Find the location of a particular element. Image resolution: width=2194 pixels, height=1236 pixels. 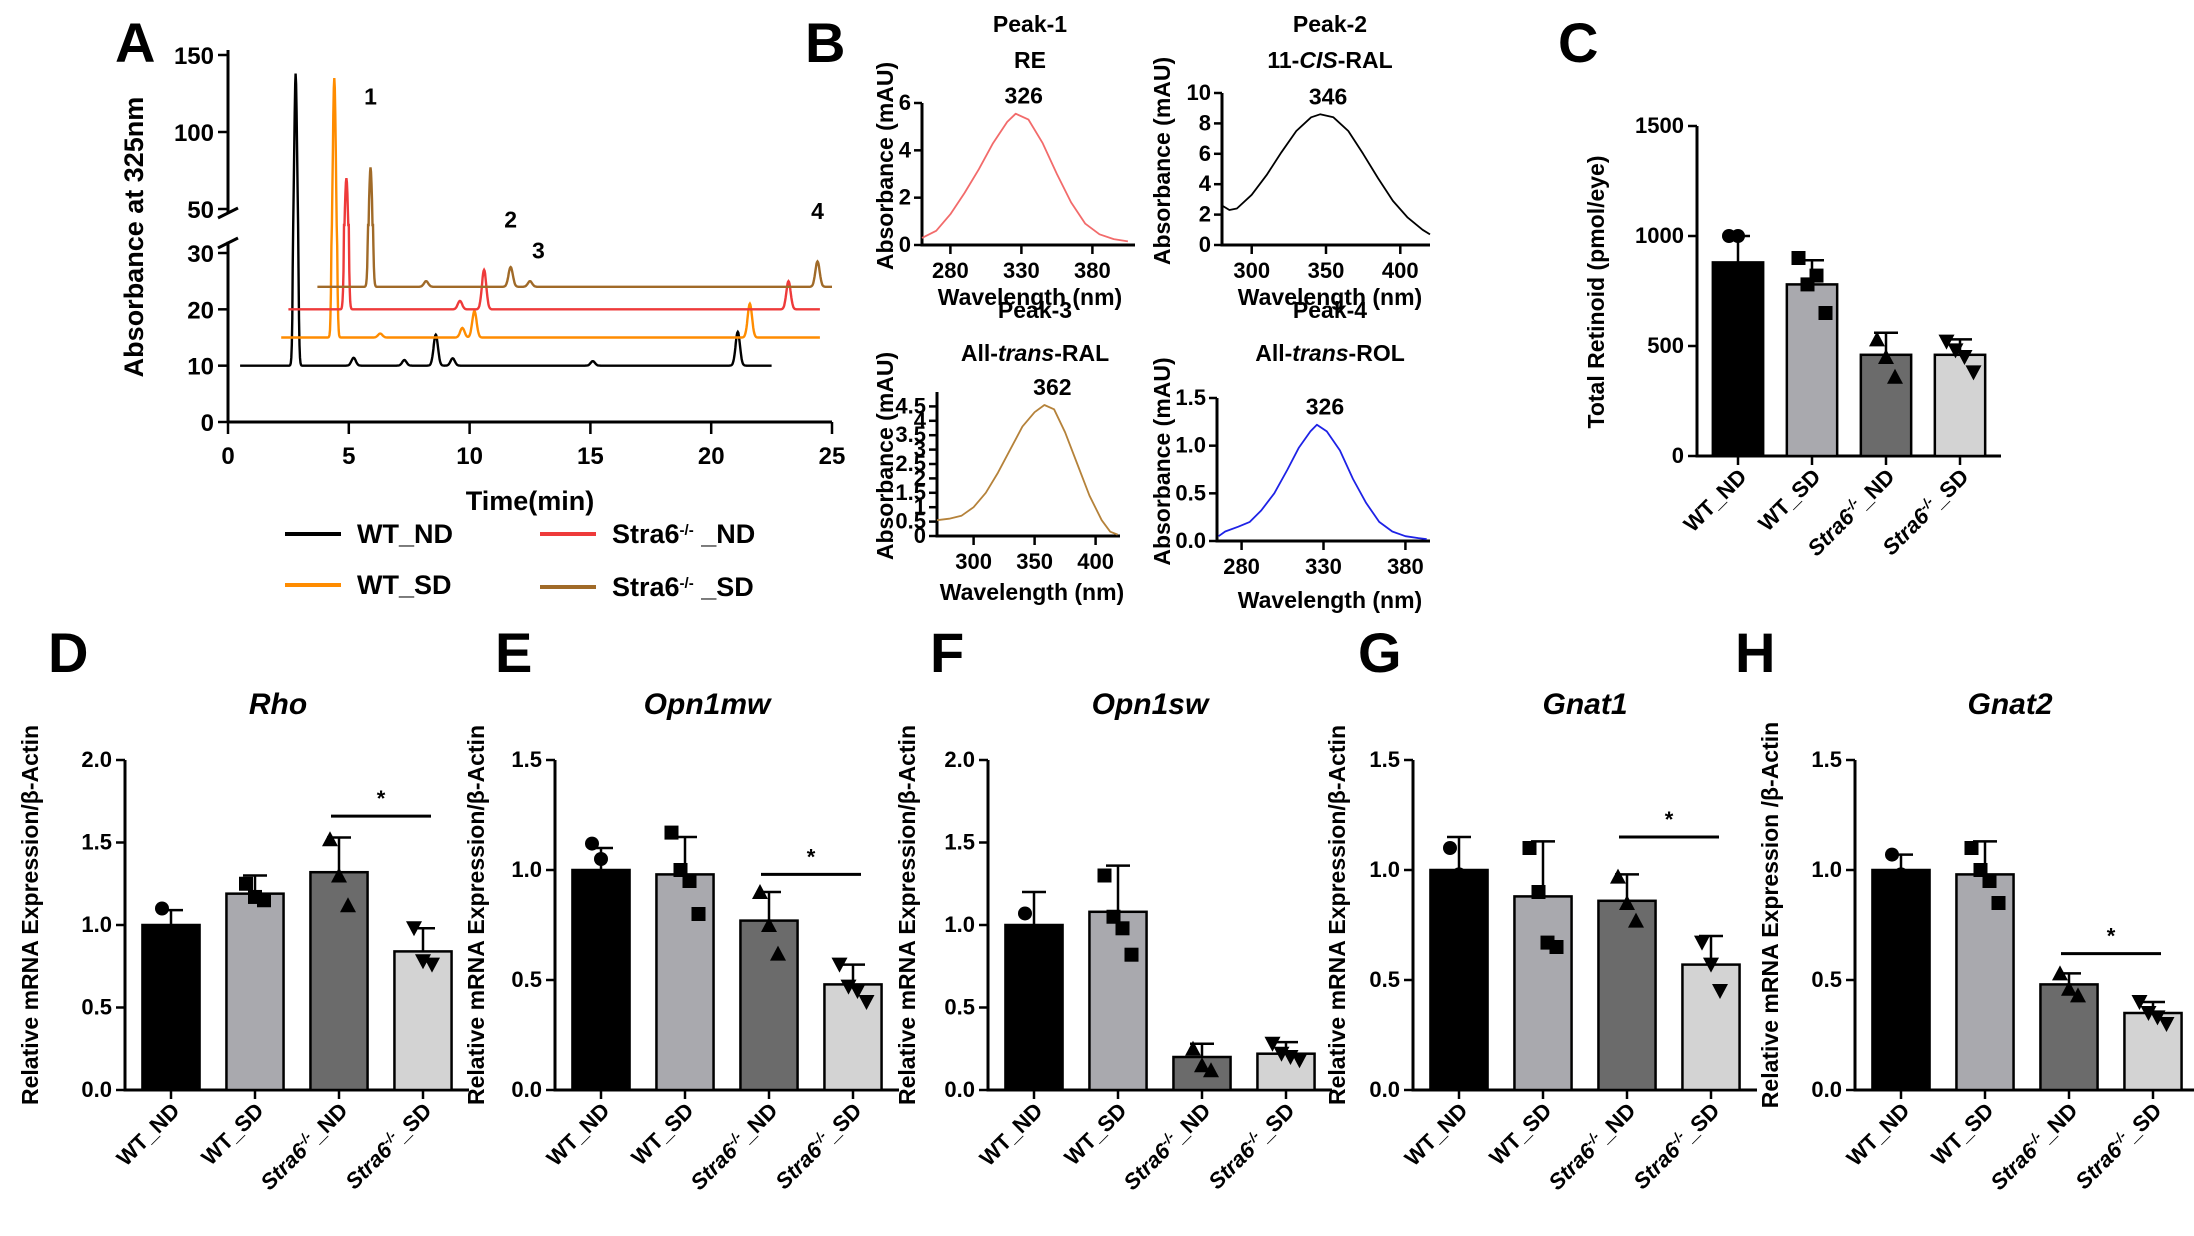

category-label: WT_ND is located at coordinates (1436, 1134).